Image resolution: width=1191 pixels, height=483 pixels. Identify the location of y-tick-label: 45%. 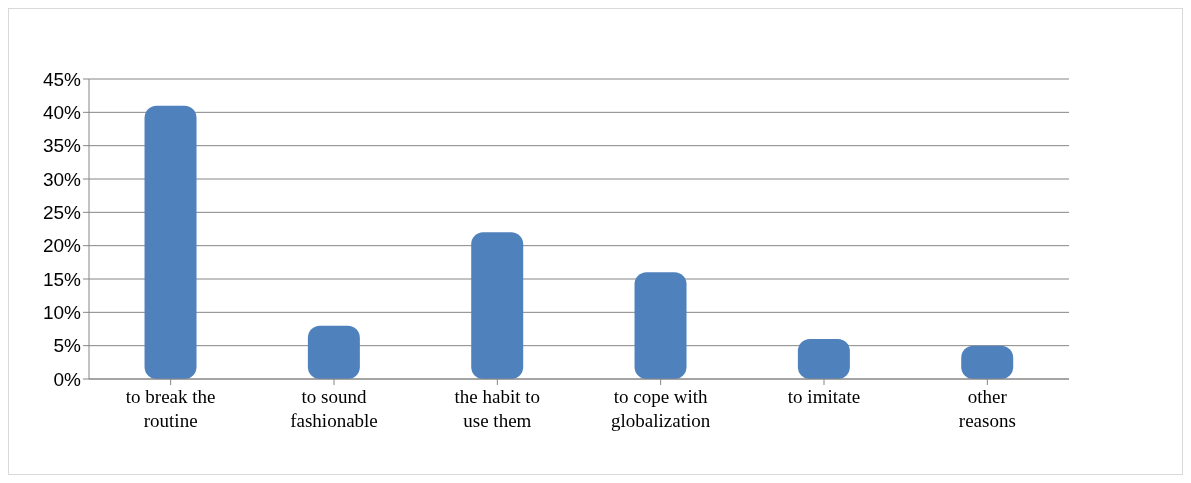
(62, 79).